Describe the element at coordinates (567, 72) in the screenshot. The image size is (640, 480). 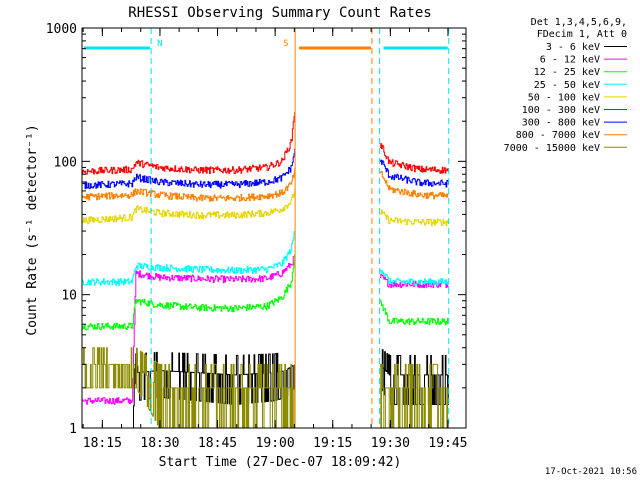
I see `legend-label-12-25: 12 - 25 keV` at that location.